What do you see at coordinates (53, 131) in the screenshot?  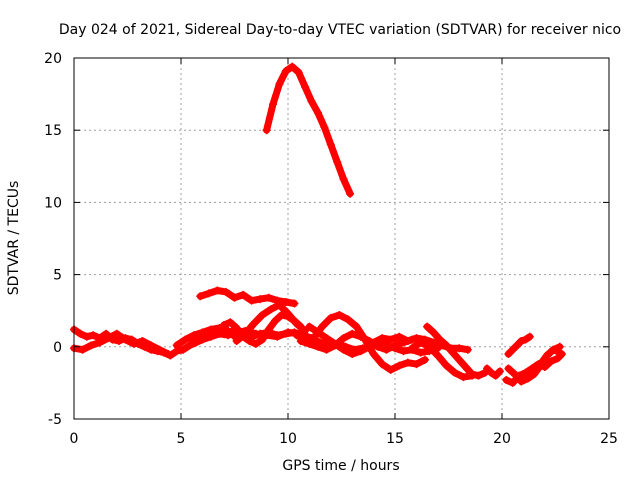 I see `y-tick-label: 15` at bounding box center [53, 131].